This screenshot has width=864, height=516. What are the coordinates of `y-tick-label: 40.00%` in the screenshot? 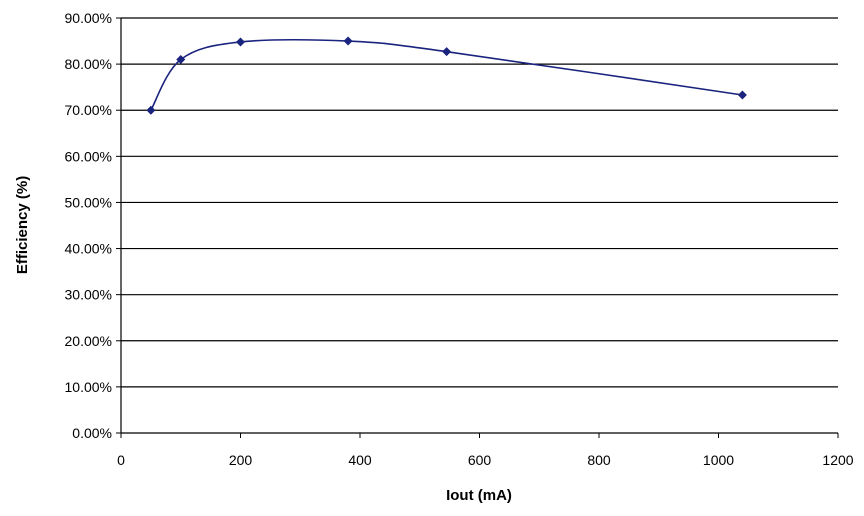 It's located at (88, 249).